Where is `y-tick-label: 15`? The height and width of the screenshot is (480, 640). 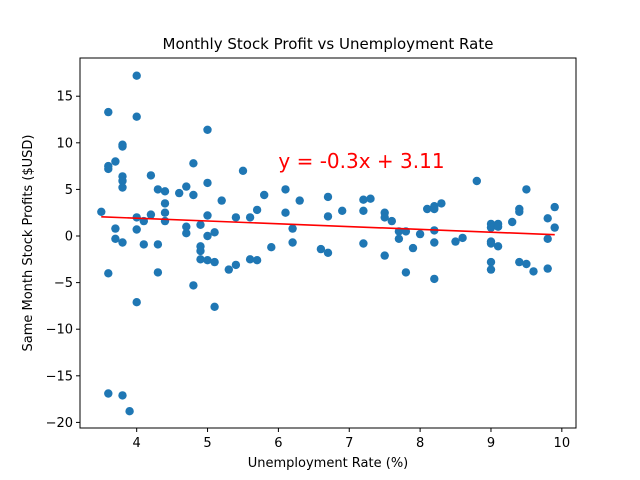 y-tick-label: 15 is located at coordinates (64, 97).